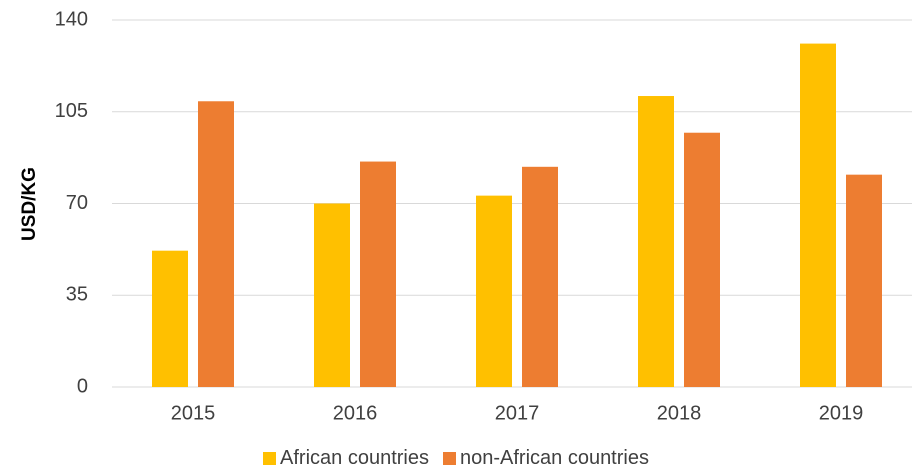 Image resolution: width=912 pixels, height=471 pixels. I want to click on bar-african-2015, so click(170, 318).